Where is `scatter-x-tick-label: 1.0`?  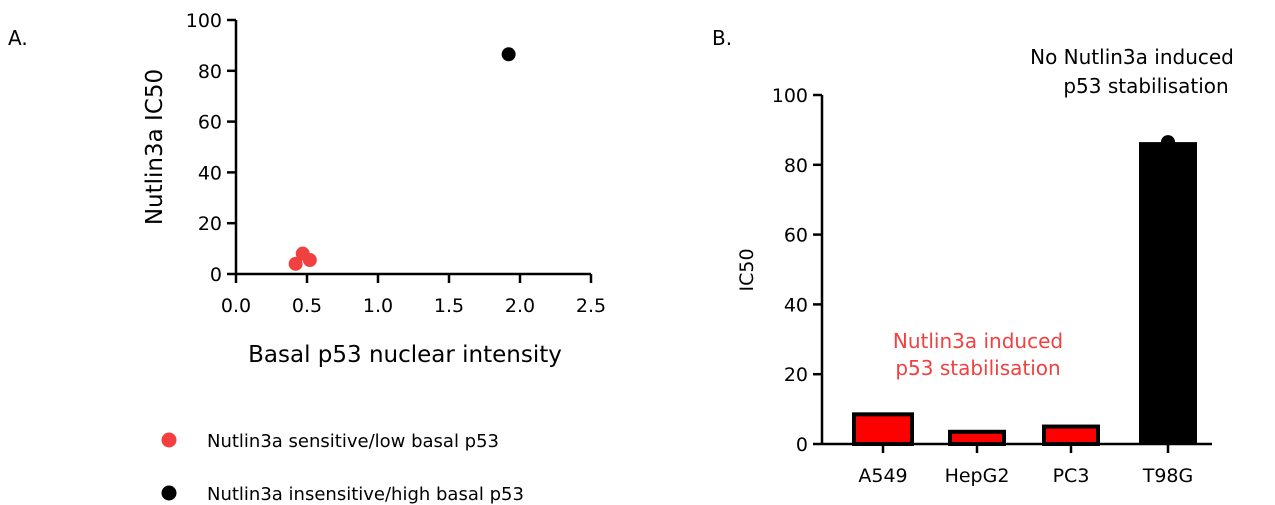
scatter-x-tick-label: 1.0 is located at coordinates (378, 306).